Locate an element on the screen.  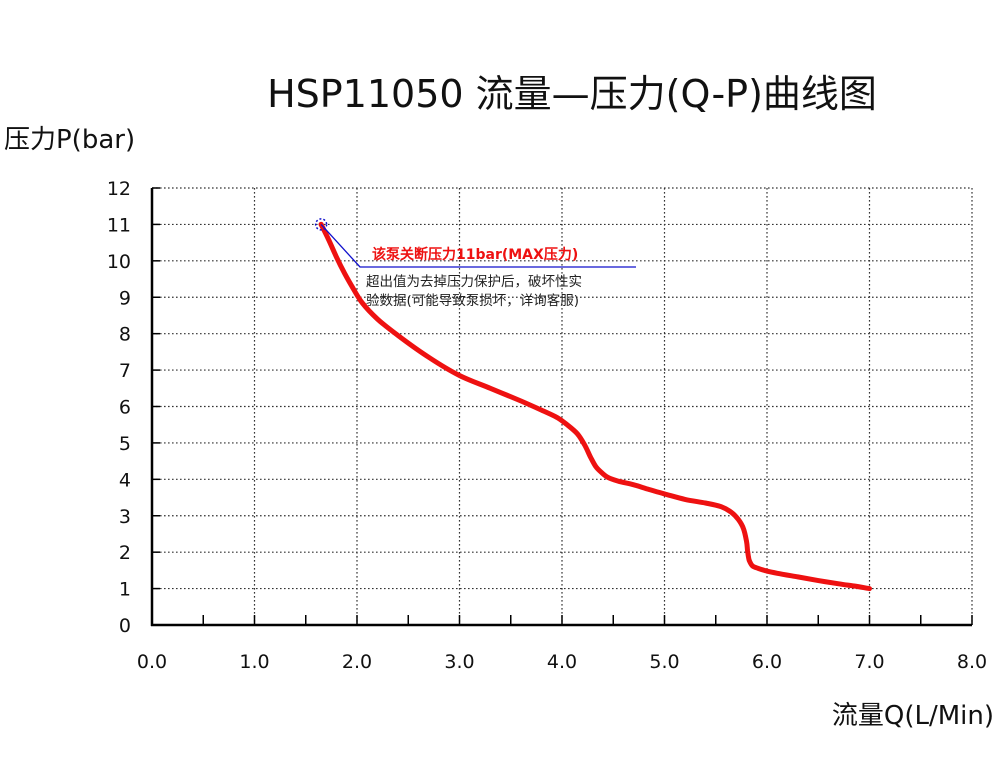
y-tick-label: 5 is located at coordinates (125, 444).